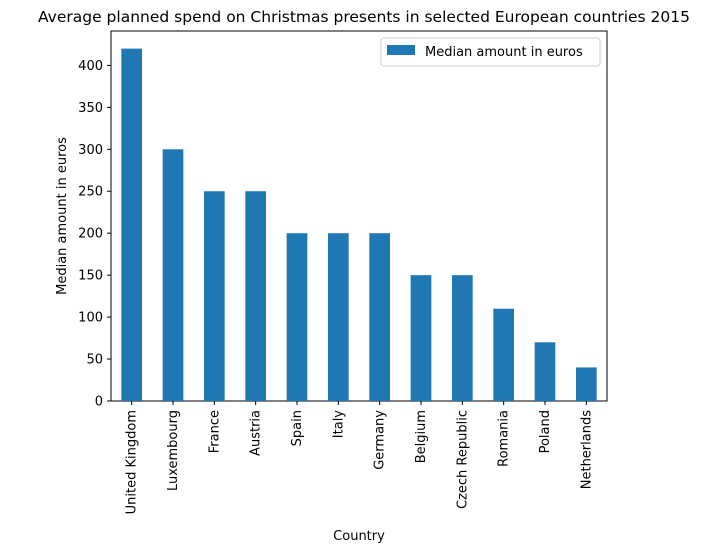  I want to click on x-tick-label: France, so click(214, 431).